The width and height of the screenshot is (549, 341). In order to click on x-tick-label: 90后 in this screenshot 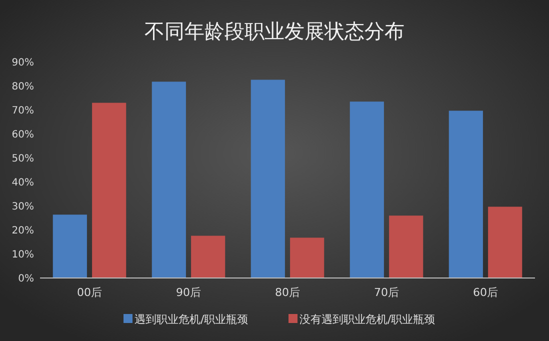, I will do `click(188, 292)`.